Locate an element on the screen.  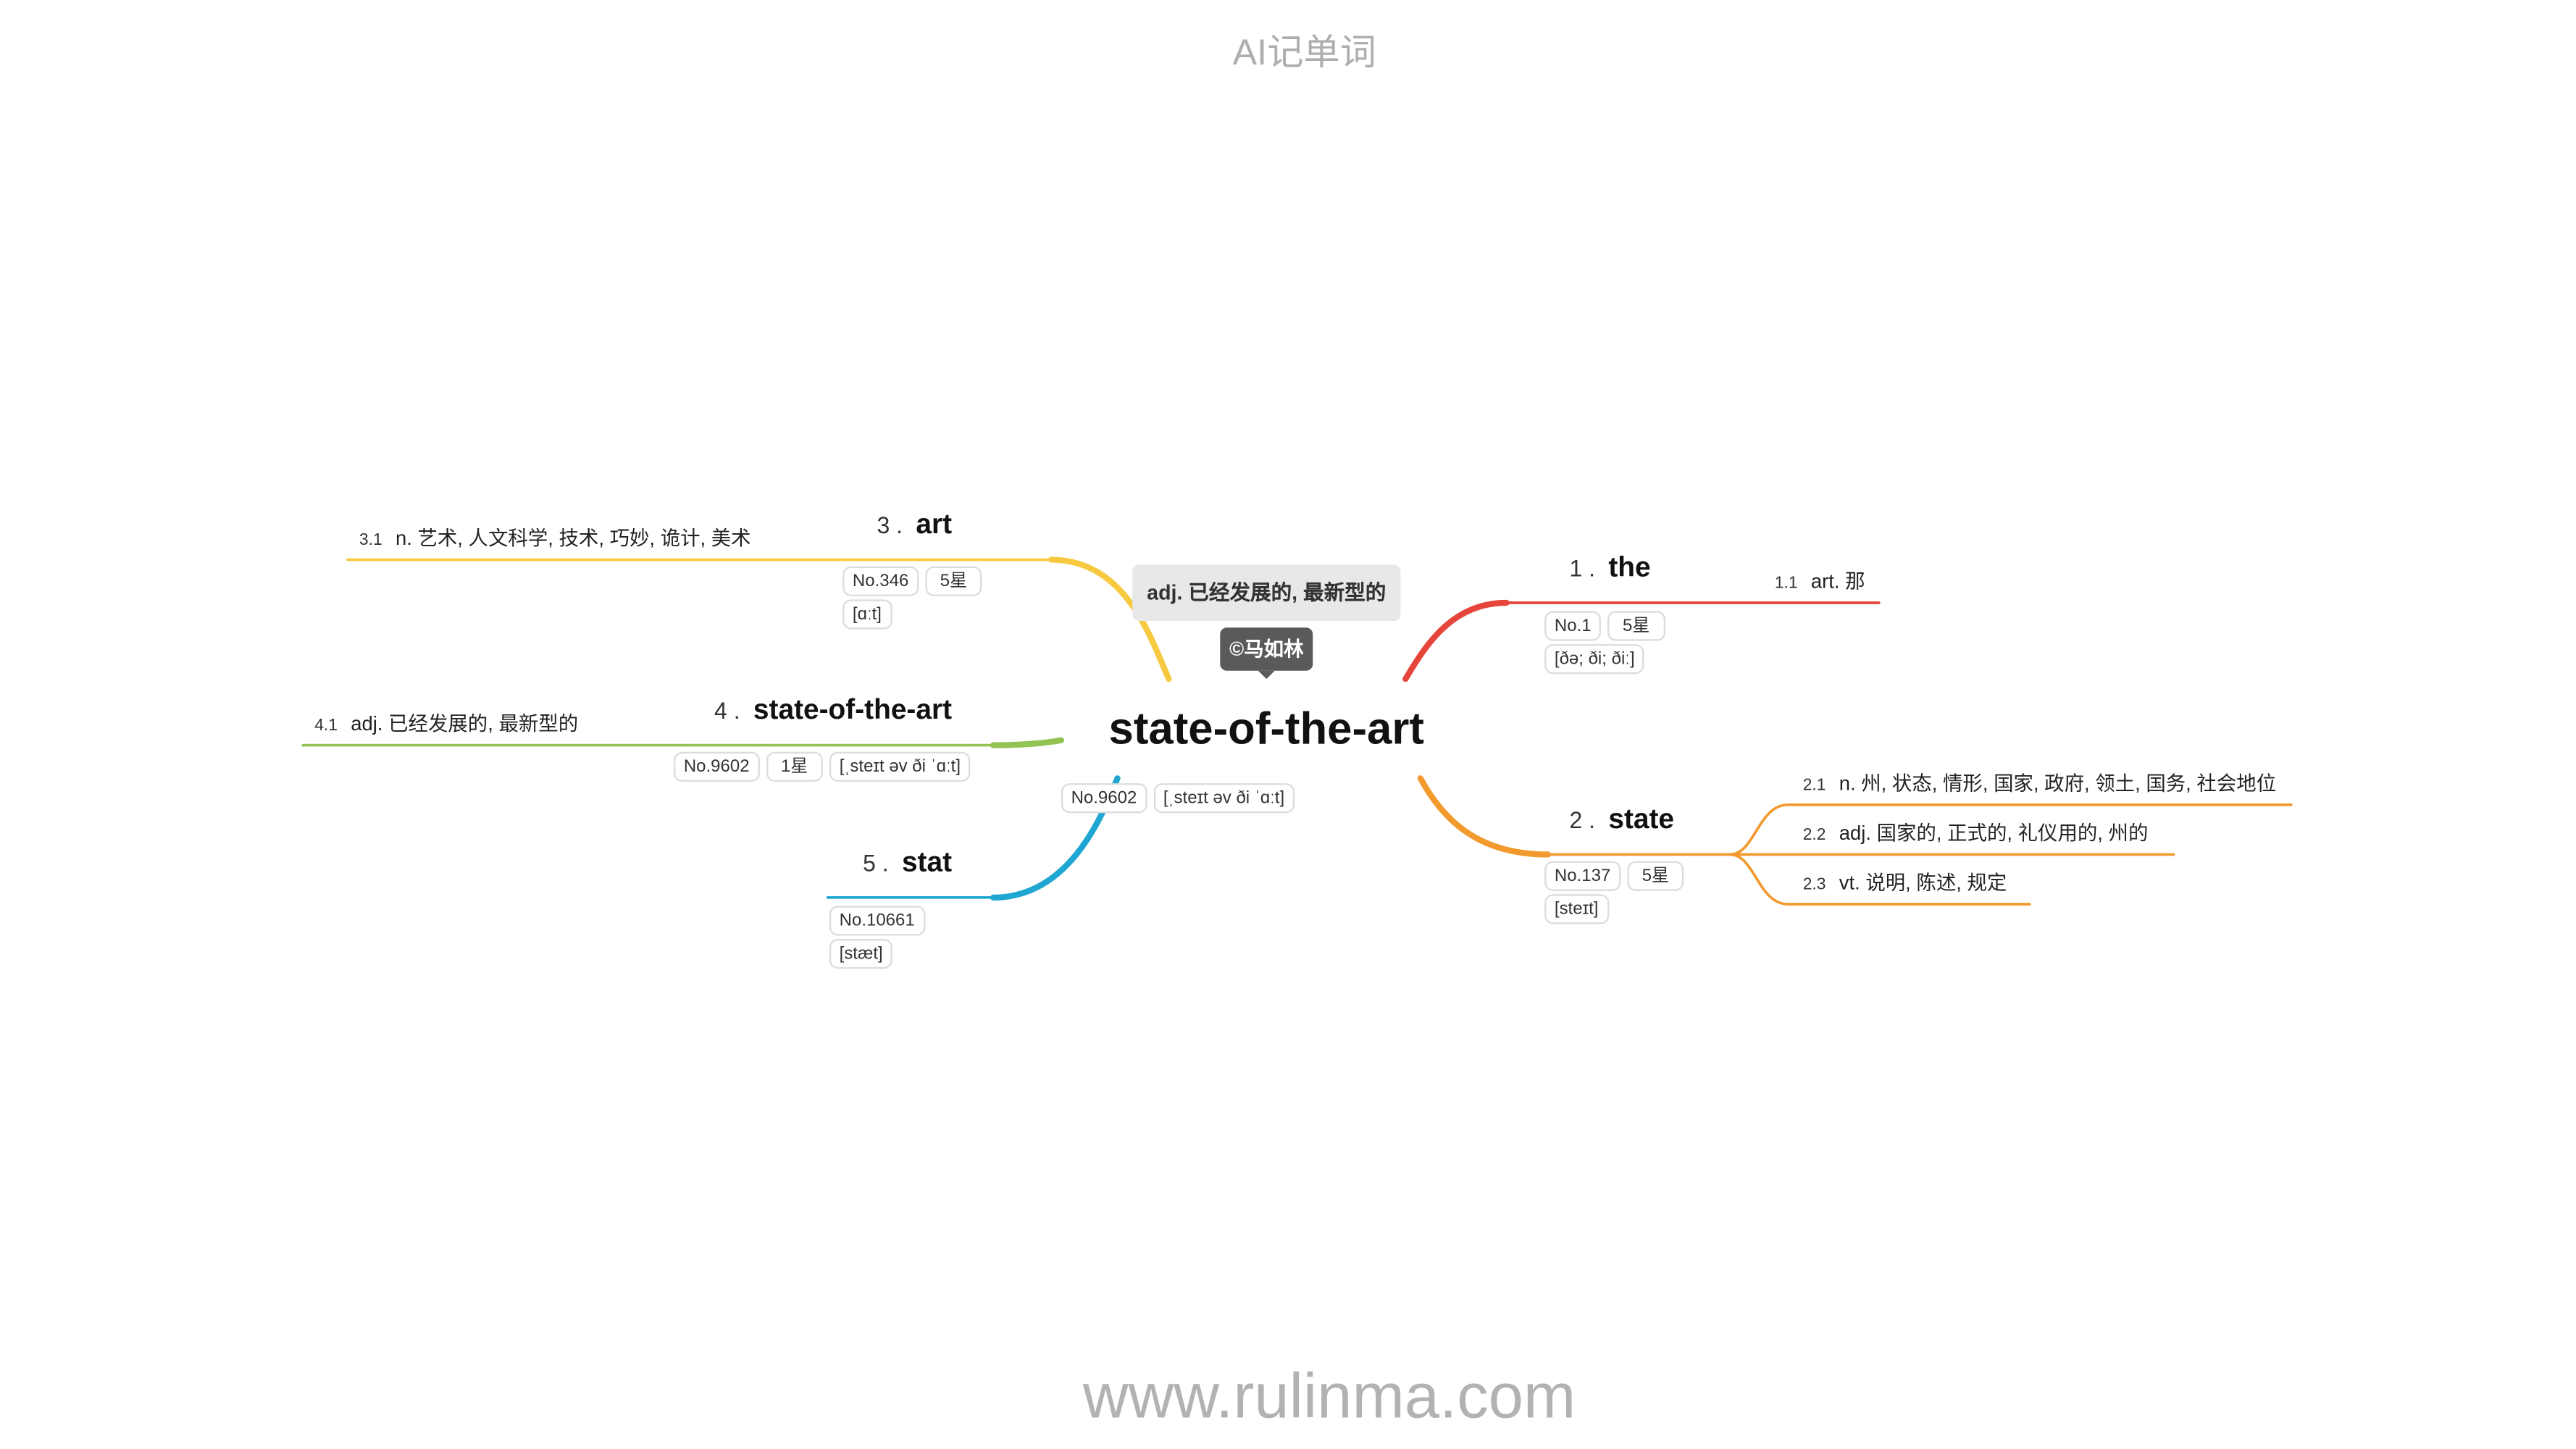
meta-row: No.137 5星 is located at coordinates (1614, 876).